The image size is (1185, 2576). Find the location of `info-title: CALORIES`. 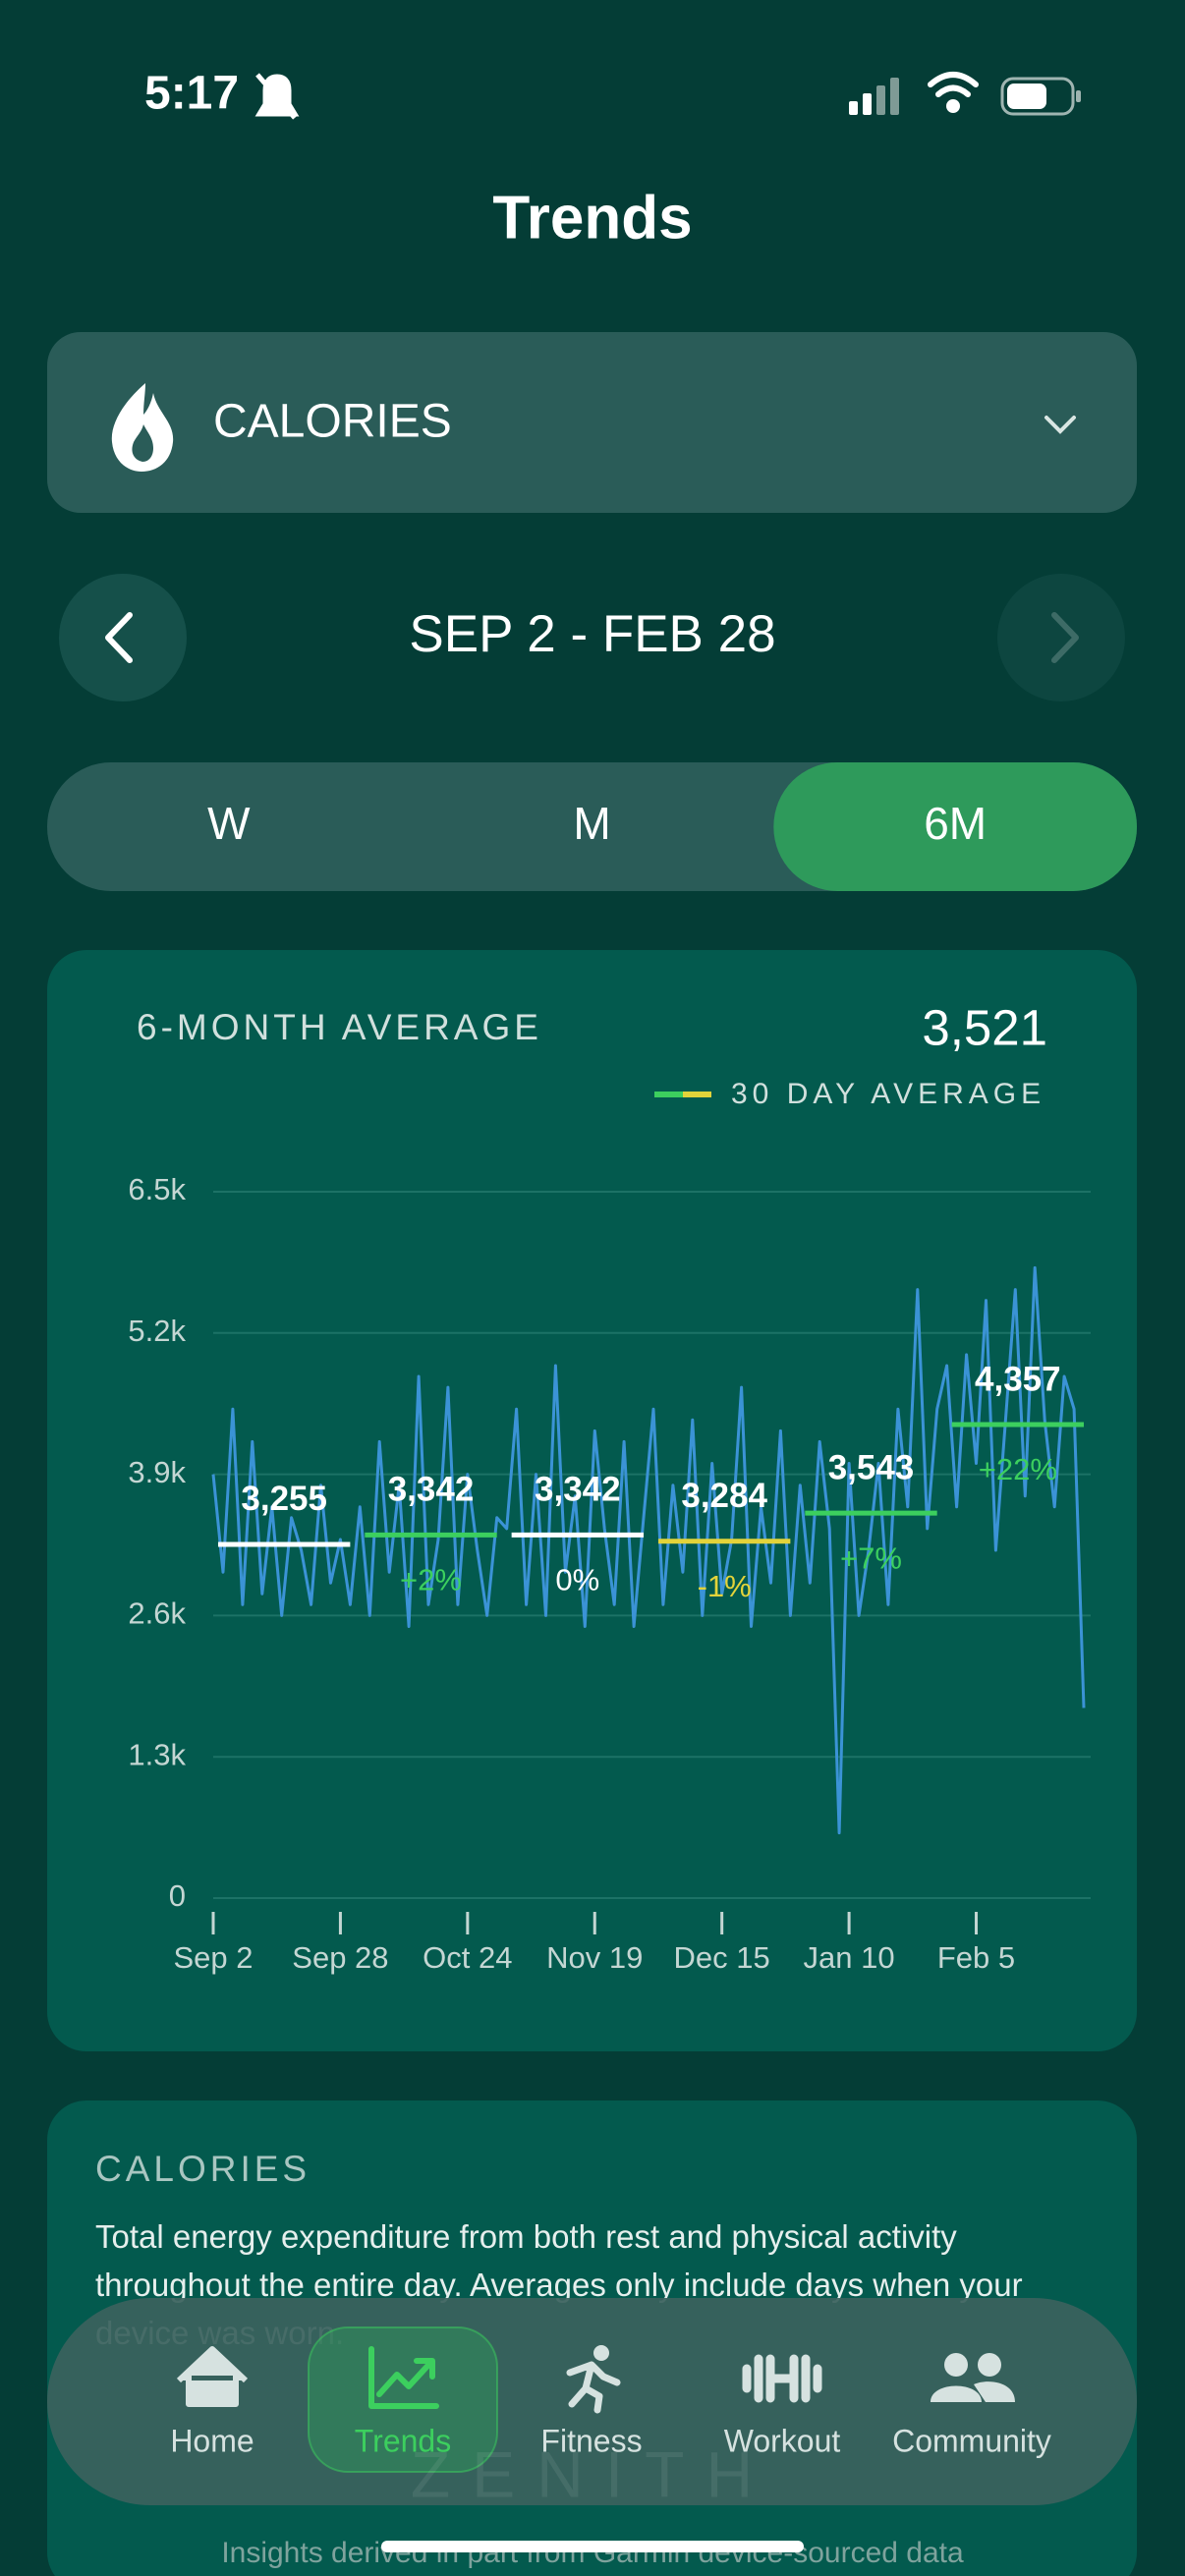

info-title: CALORIES is located at coordinates (202, 2169).